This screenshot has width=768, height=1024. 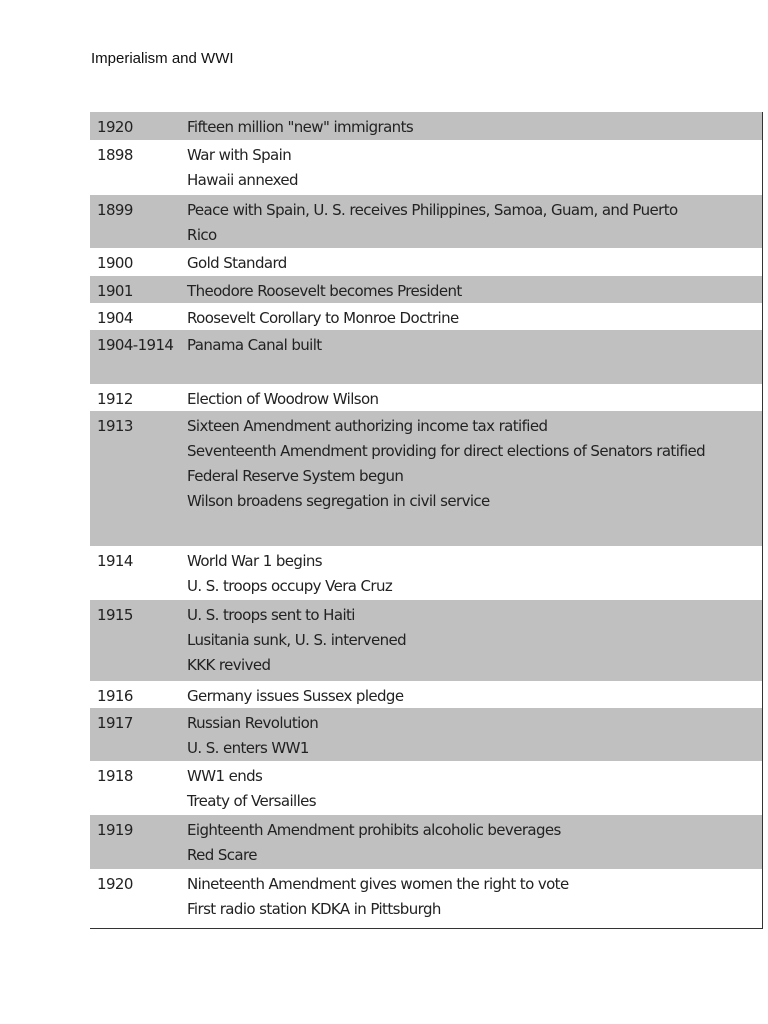 What do you see at coordinates (290, 586) in the screenshot?
I see `event-text: U. S. troops occupy Vera Cruz` at bounding box center [290, 586].